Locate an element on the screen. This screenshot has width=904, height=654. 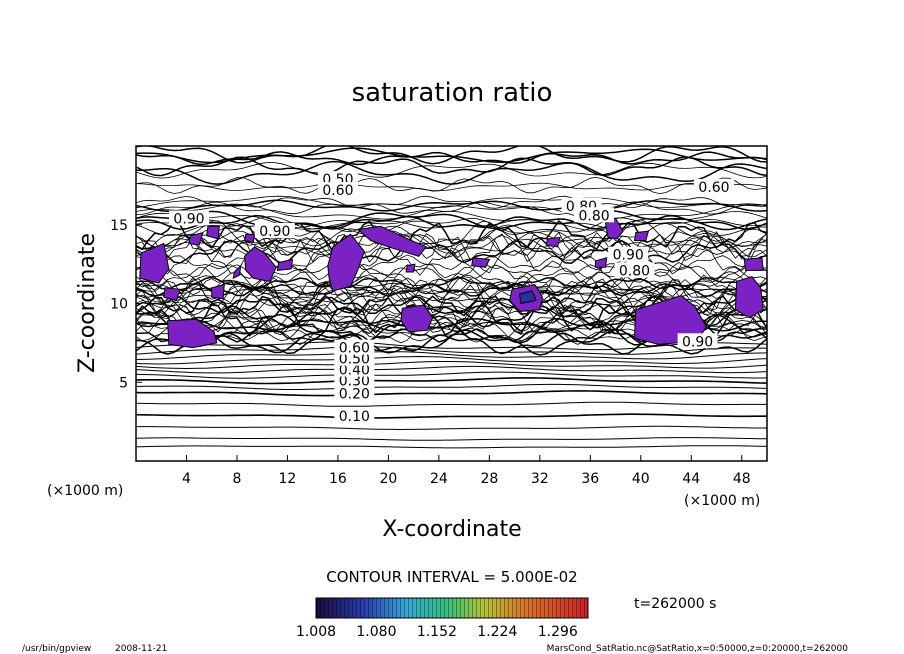
colorbar-tick-labels: 1.008 1.080 1.152 1.224 1.296 is located at coordinates (437, 632).